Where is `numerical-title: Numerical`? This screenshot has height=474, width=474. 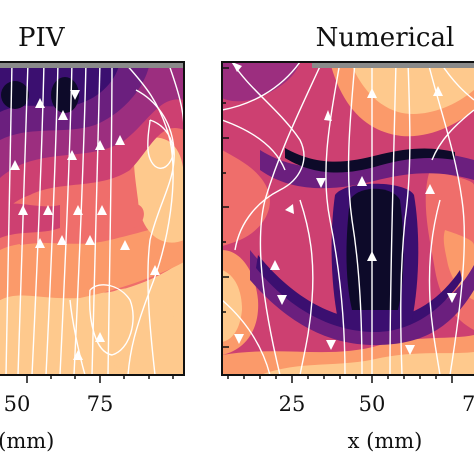 numerical-title: Numerical is located at coordinates (385, 38).